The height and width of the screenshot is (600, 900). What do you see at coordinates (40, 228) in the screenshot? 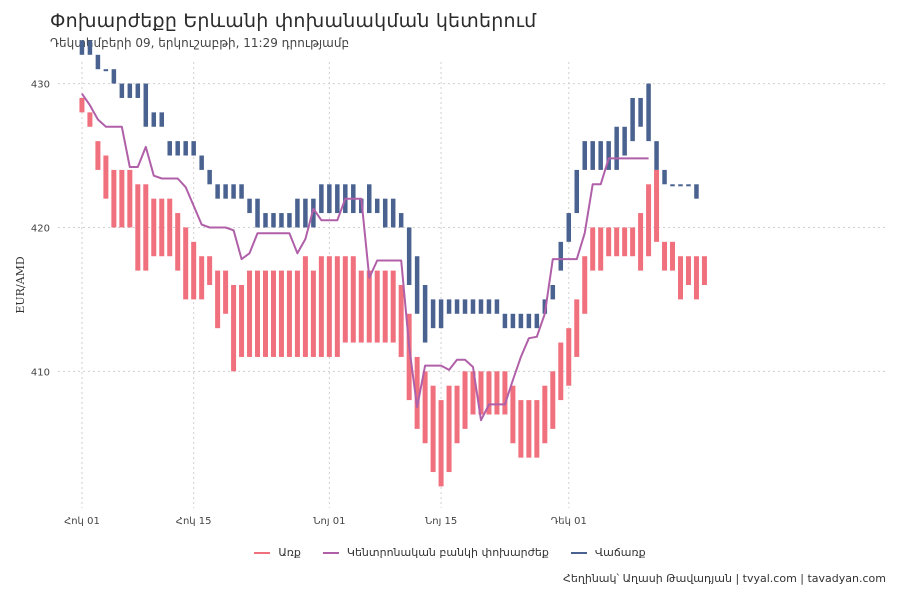
I see `y-tick-label: 420` at bounding box center [40, 228].